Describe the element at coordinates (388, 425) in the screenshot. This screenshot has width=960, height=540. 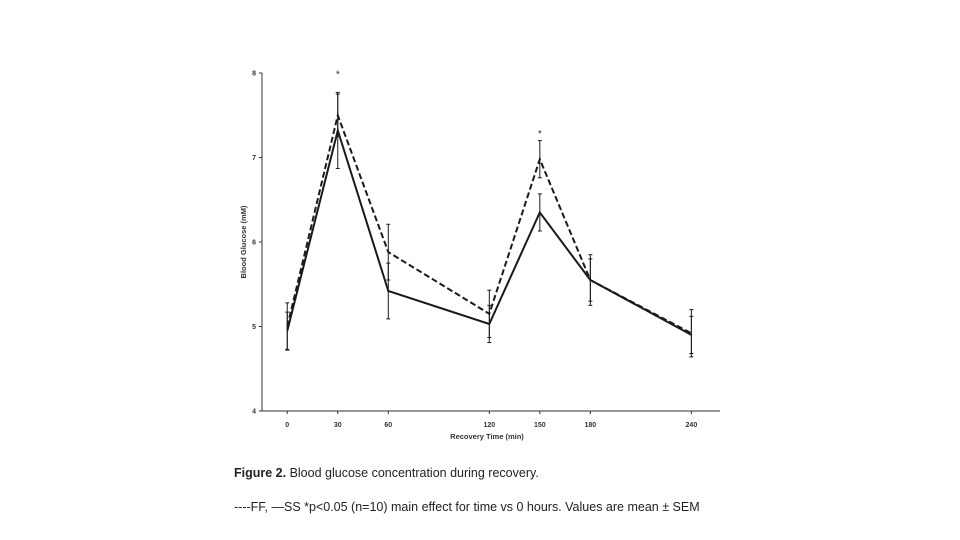
I see `x-tick-label: 60` at that location.